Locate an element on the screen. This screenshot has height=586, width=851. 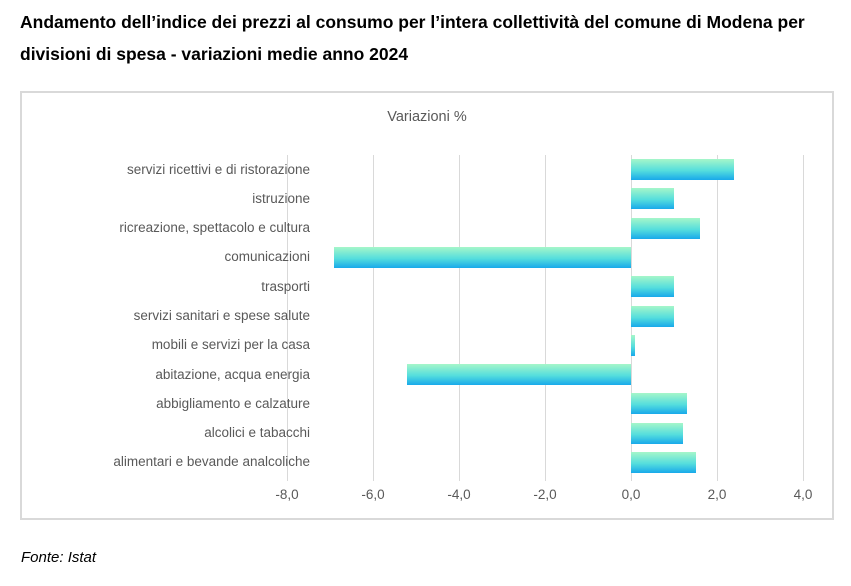
x-tick-label: 0,0 is located at coordinates (631, 494).